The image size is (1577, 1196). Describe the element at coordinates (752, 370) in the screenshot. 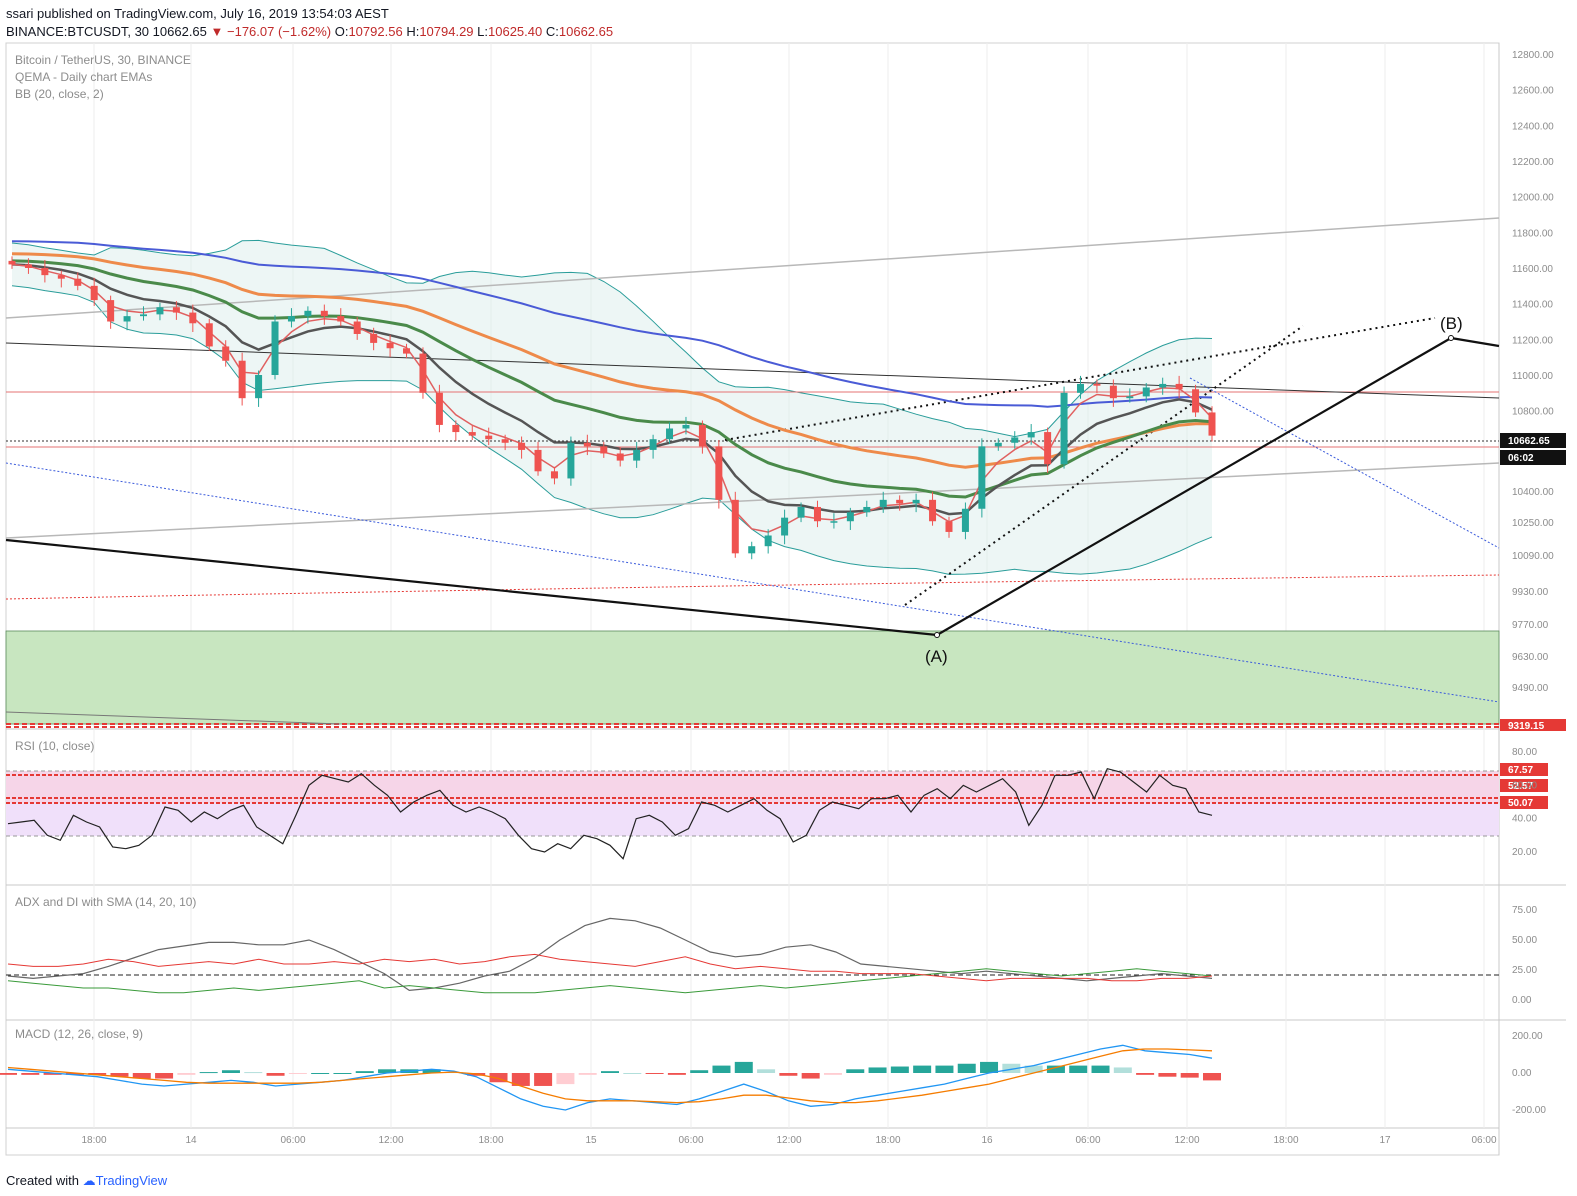

I see `dark-trendline` at that location.